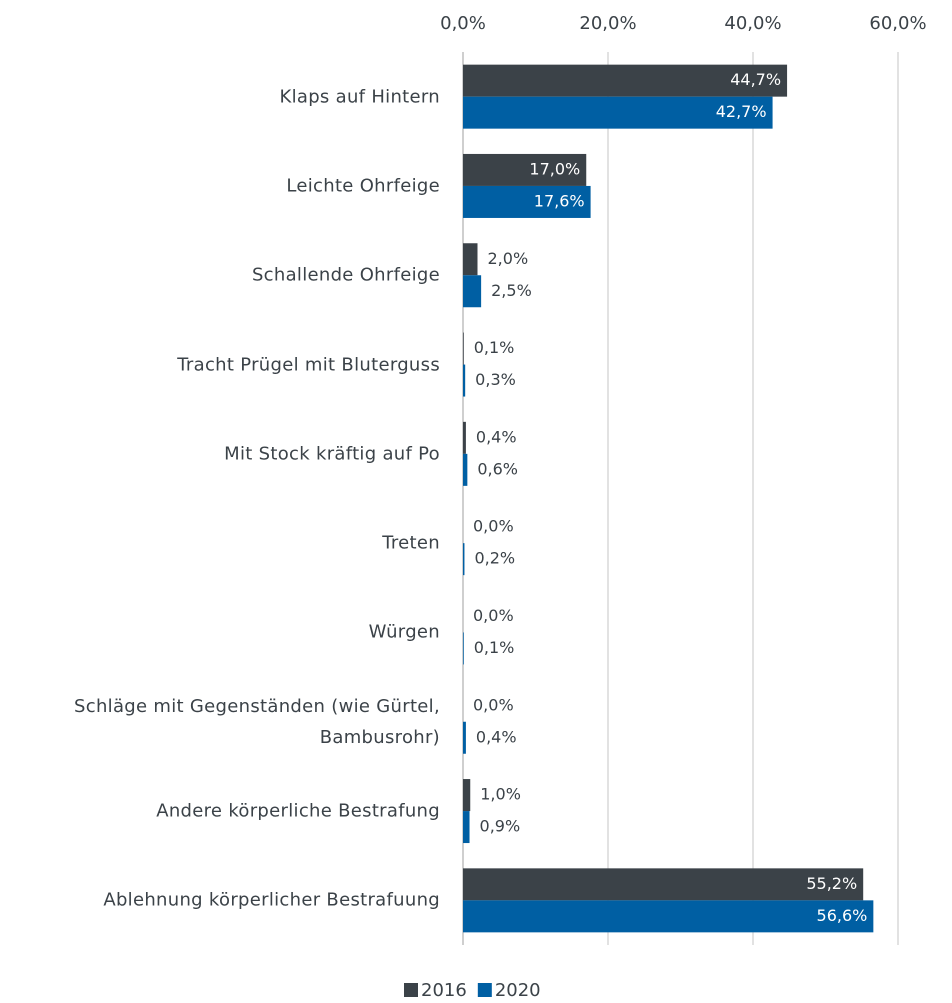  I want to click on data-label: 0,6%, so click(497, 468).